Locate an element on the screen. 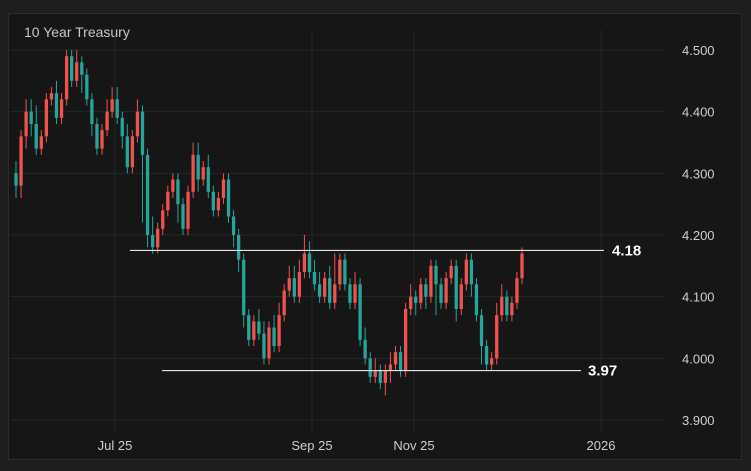 The height and width of the screenshot is (471, 751). y-tick-label: 4.200 is located at coordinates (698, 235).